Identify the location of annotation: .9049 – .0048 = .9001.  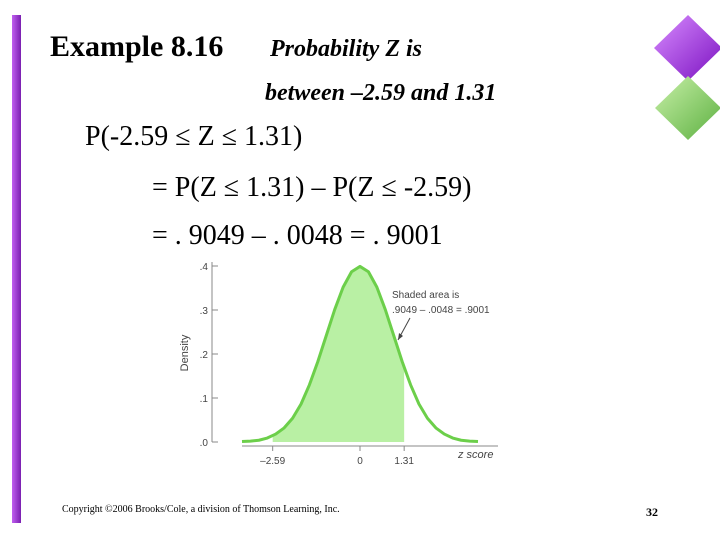
(441, 310).